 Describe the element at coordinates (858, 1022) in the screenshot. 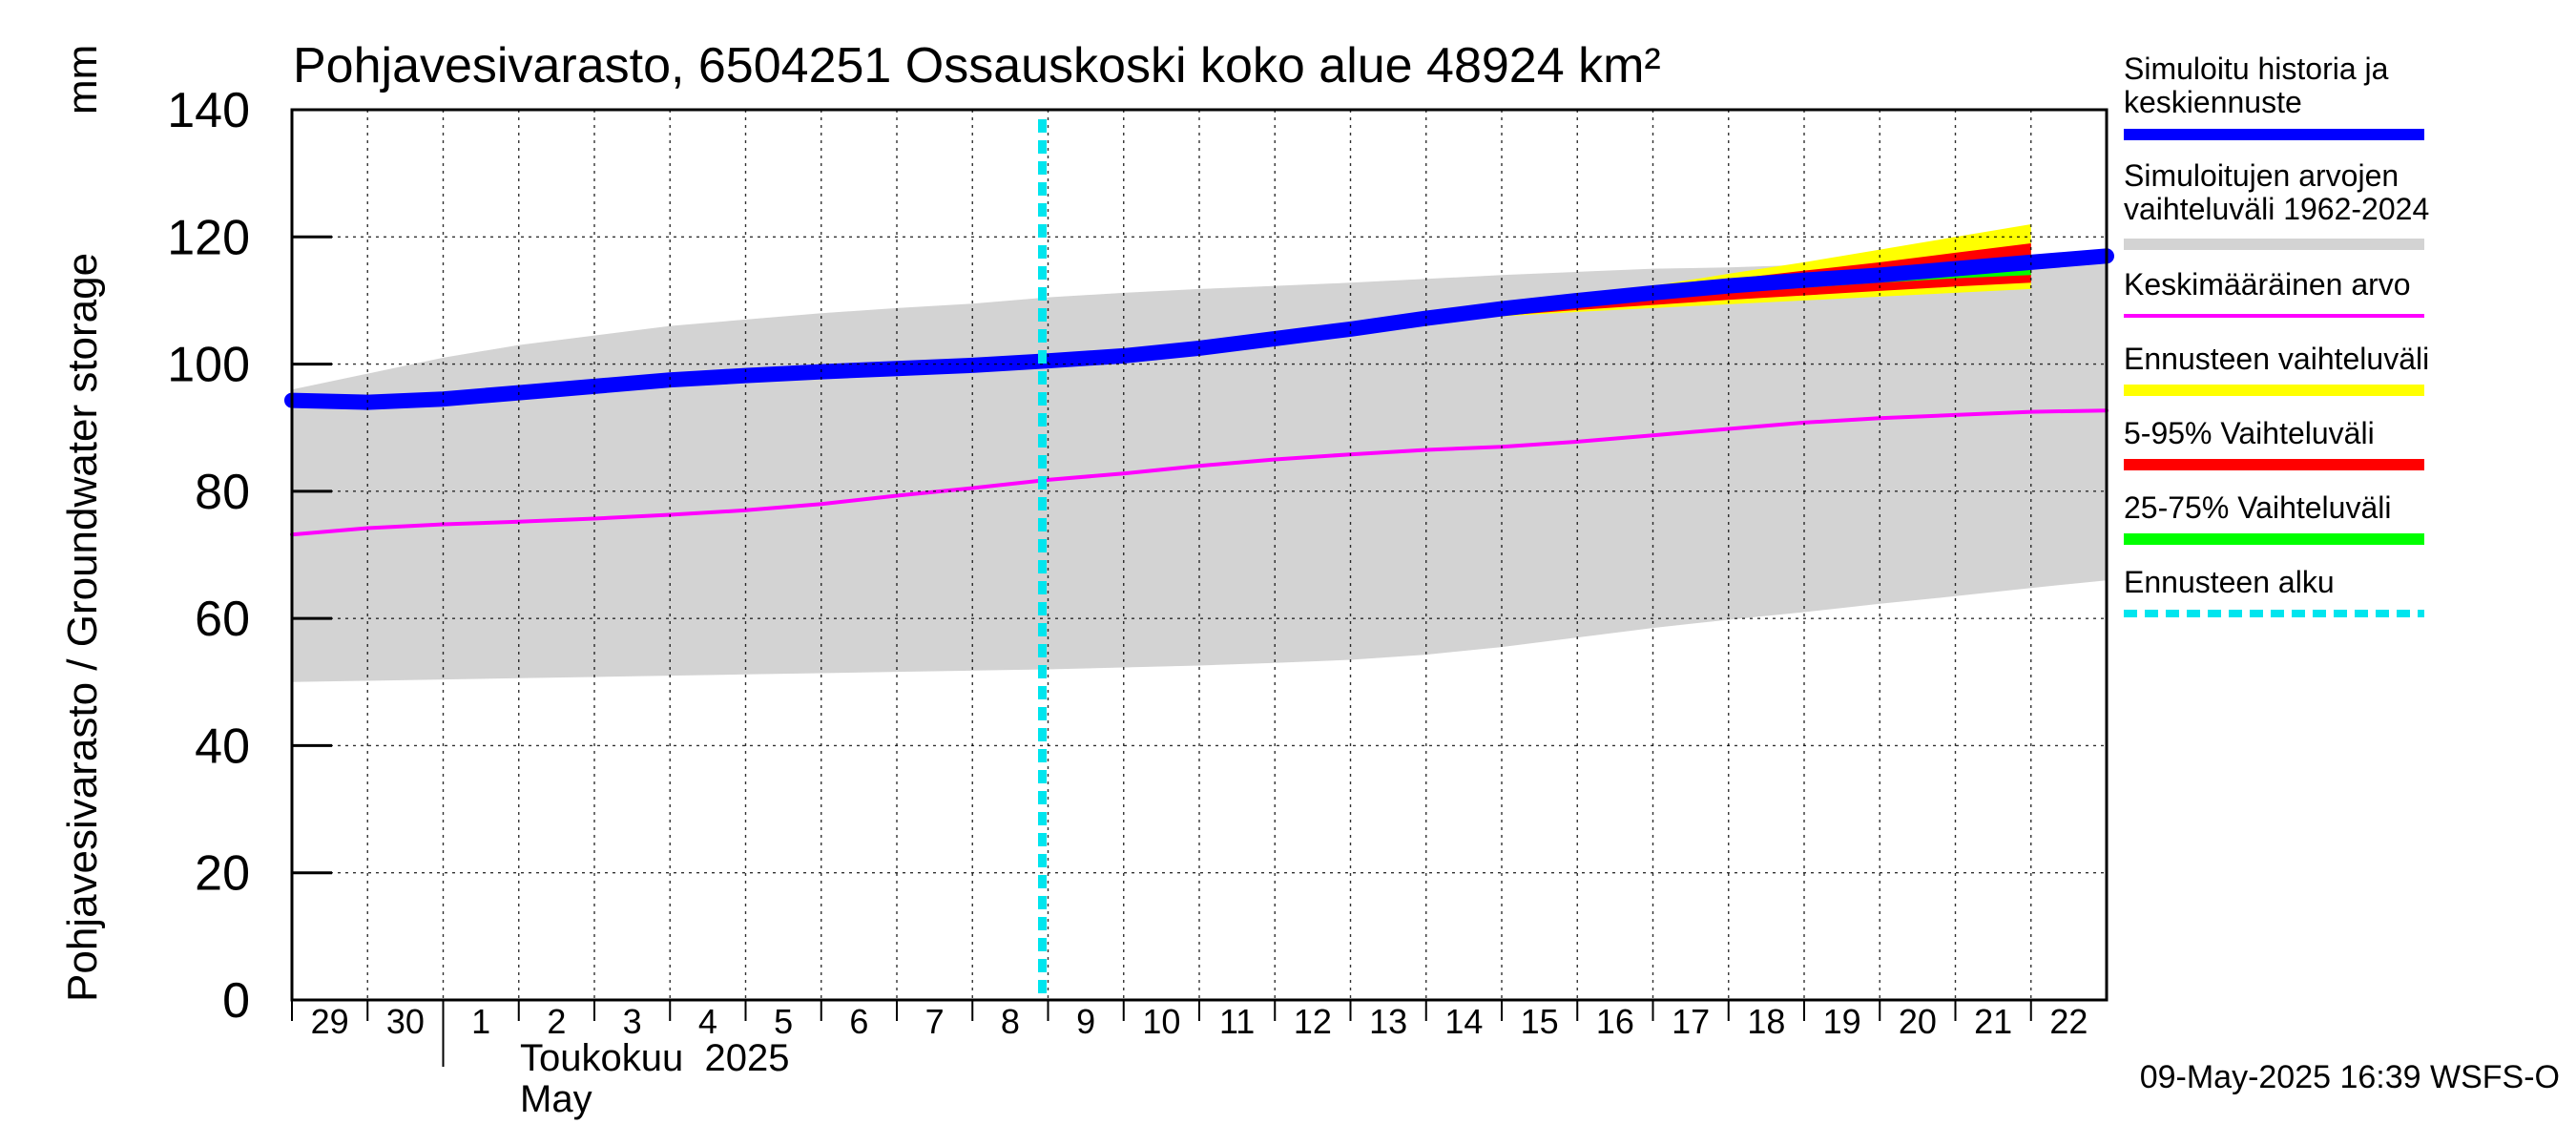

I see `x-tick-label: 6` at that location.